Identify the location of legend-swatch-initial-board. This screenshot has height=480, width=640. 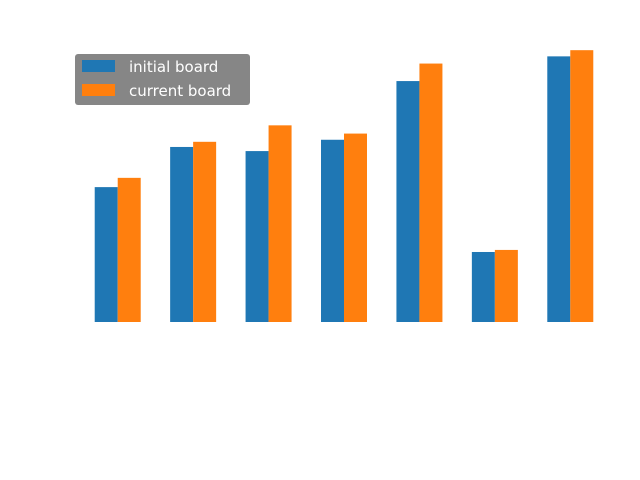
(98, 66).